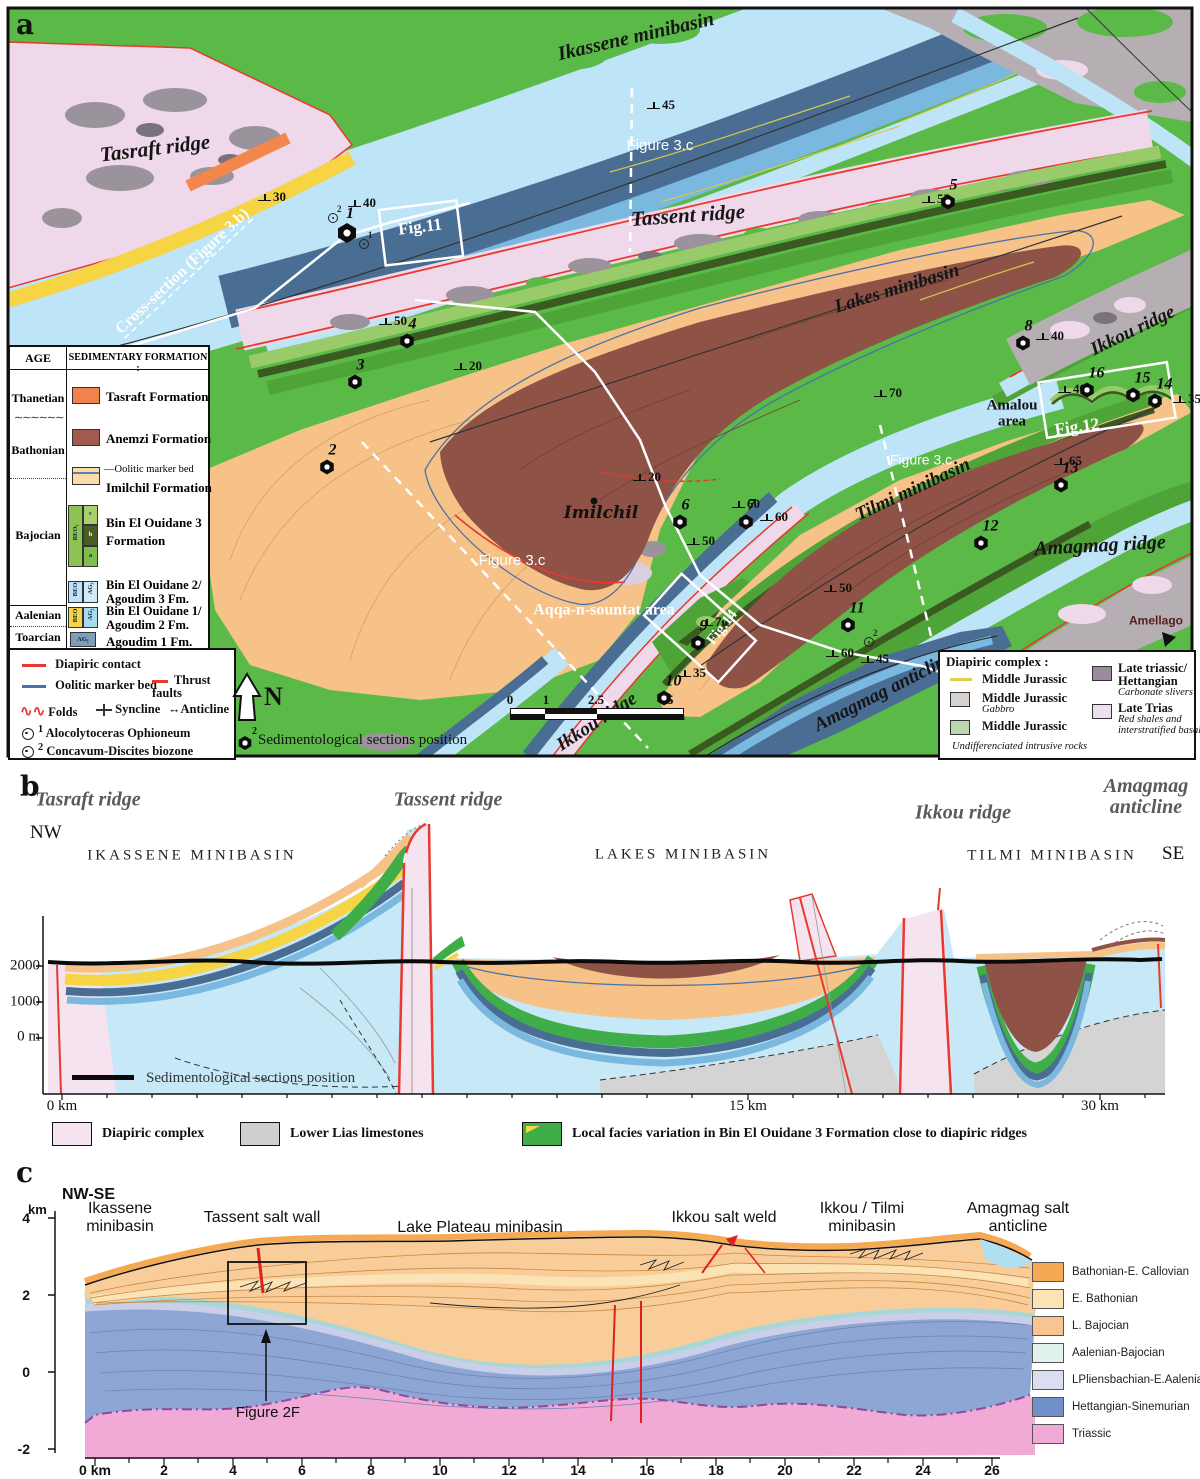  What do you see at coordinates (239, 964) in the screenshot?
I see `ikassene-layers` at bounding box center [239, 964].